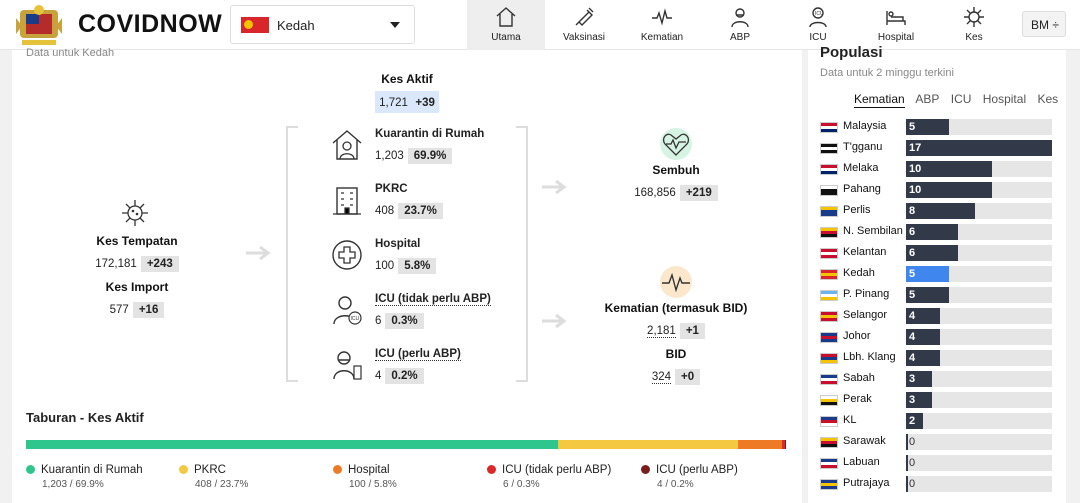 The height and width of the screenshot is (503, 1080). What do you see at coordinates (912, 337) in the screenshot?
I see `state-value: 4` at bounding box center [912, 337].